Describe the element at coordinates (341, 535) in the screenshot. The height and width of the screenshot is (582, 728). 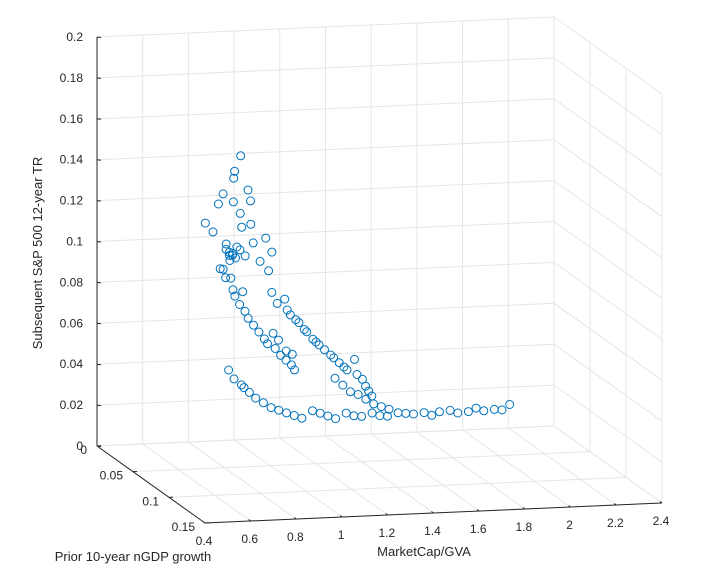
I see `x-tick-label: 1` at that location.